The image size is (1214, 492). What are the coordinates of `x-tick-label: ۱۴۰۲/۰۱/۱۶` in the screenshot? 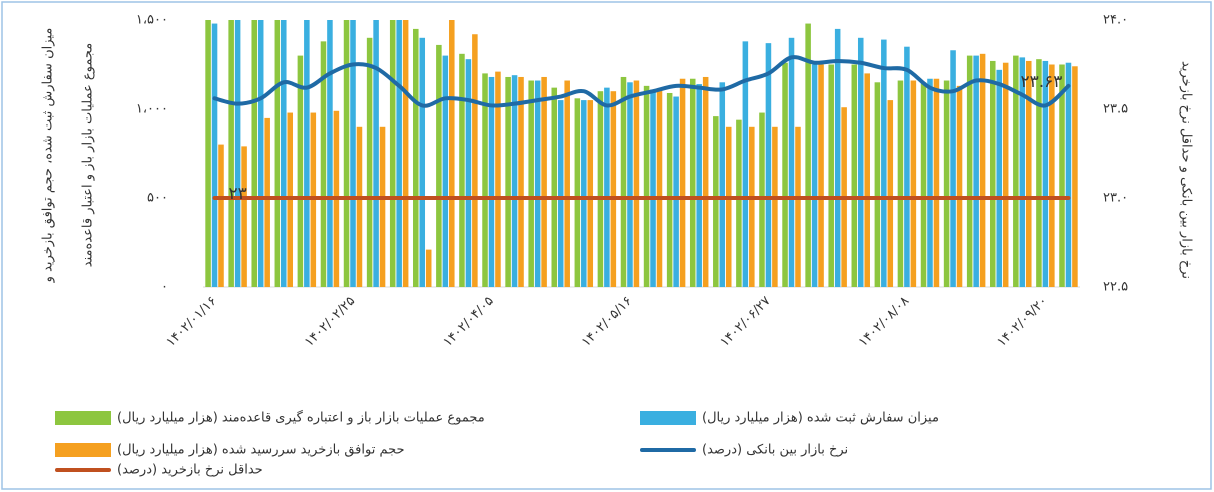 It's located at (192, 322).